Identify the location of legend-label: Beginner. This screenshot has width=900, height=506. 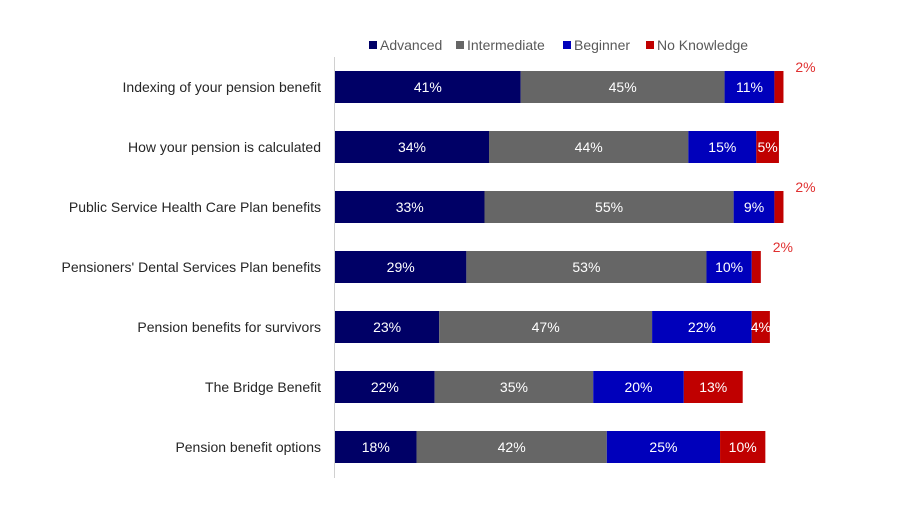
(602, 45).